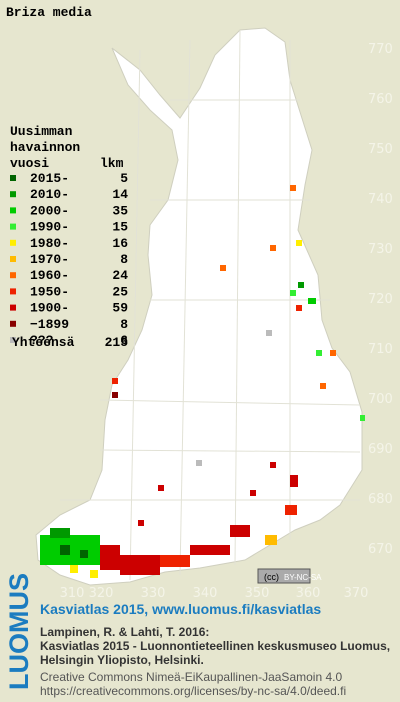 The height and width of the screenshot is (702, 400). What do you see at coordinates (257, 593) in the screenshot?
I see `grid-x-label: 350` at bounding box center [257, 593].